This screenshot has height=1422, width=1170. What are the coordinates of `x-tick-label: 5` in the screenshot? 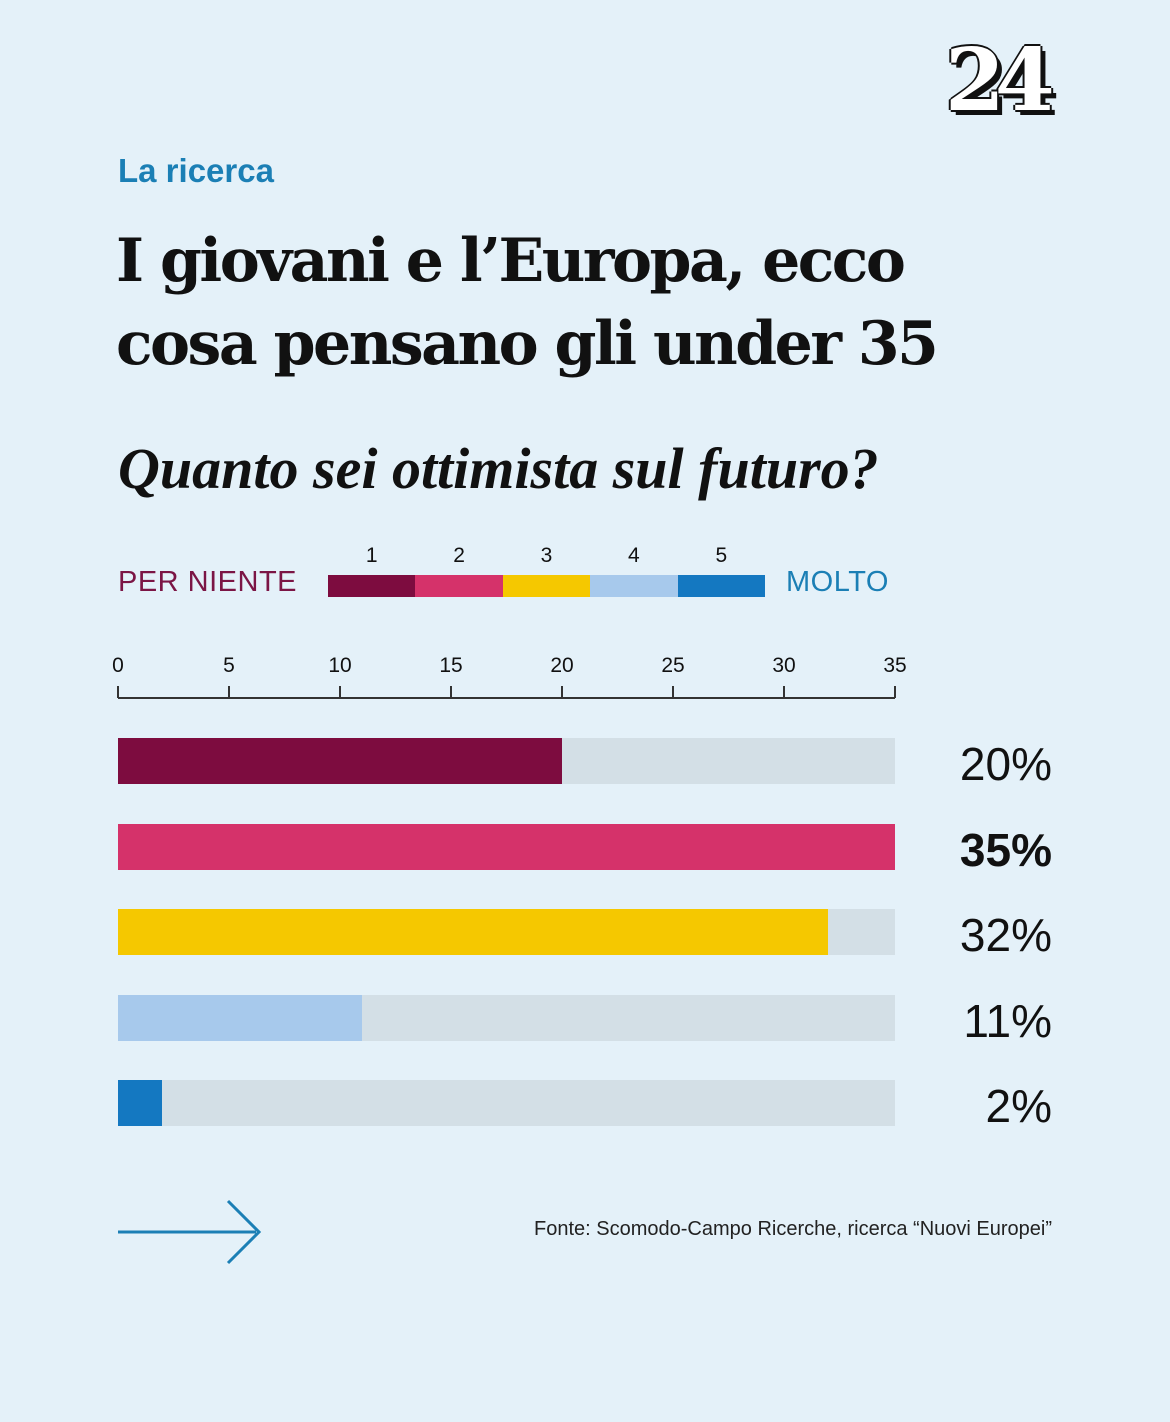 It's located at (229, 665).